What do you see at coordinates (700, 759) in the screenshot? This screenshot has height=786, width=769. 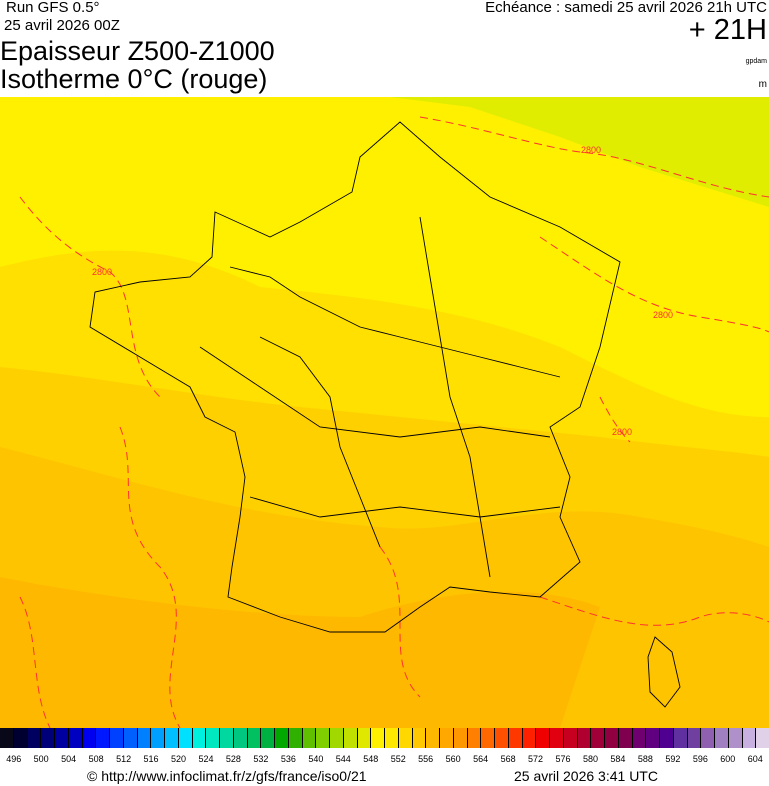 I see `color-scale-label: 596` at bounding box center [700, 759].